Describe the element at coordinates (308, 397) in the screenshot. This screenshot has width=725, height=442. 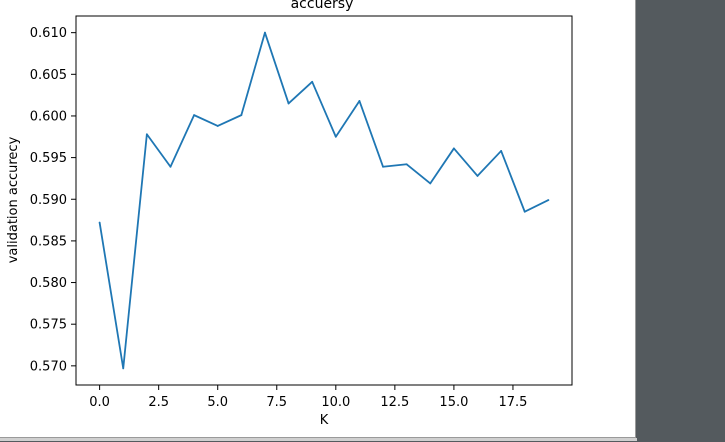
I see `x-axis-ticks: 0.0 2.5 5.0 7.5 10.0 12.5 15.0 17.5` at that location.